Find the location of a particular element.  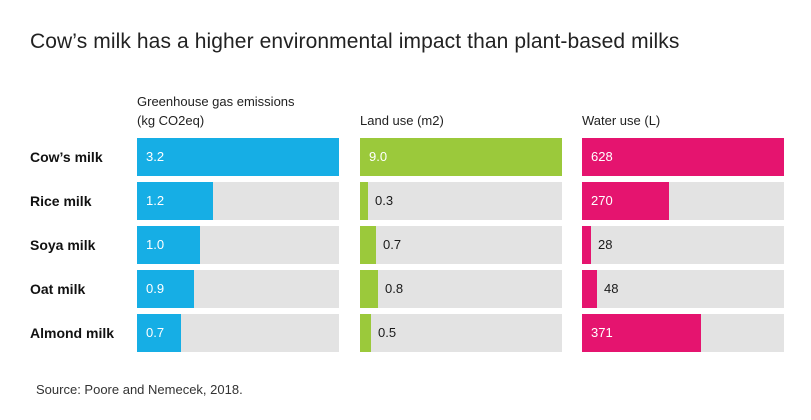

panel-title-line: Water use (L) is located at coordinates (621, 120).